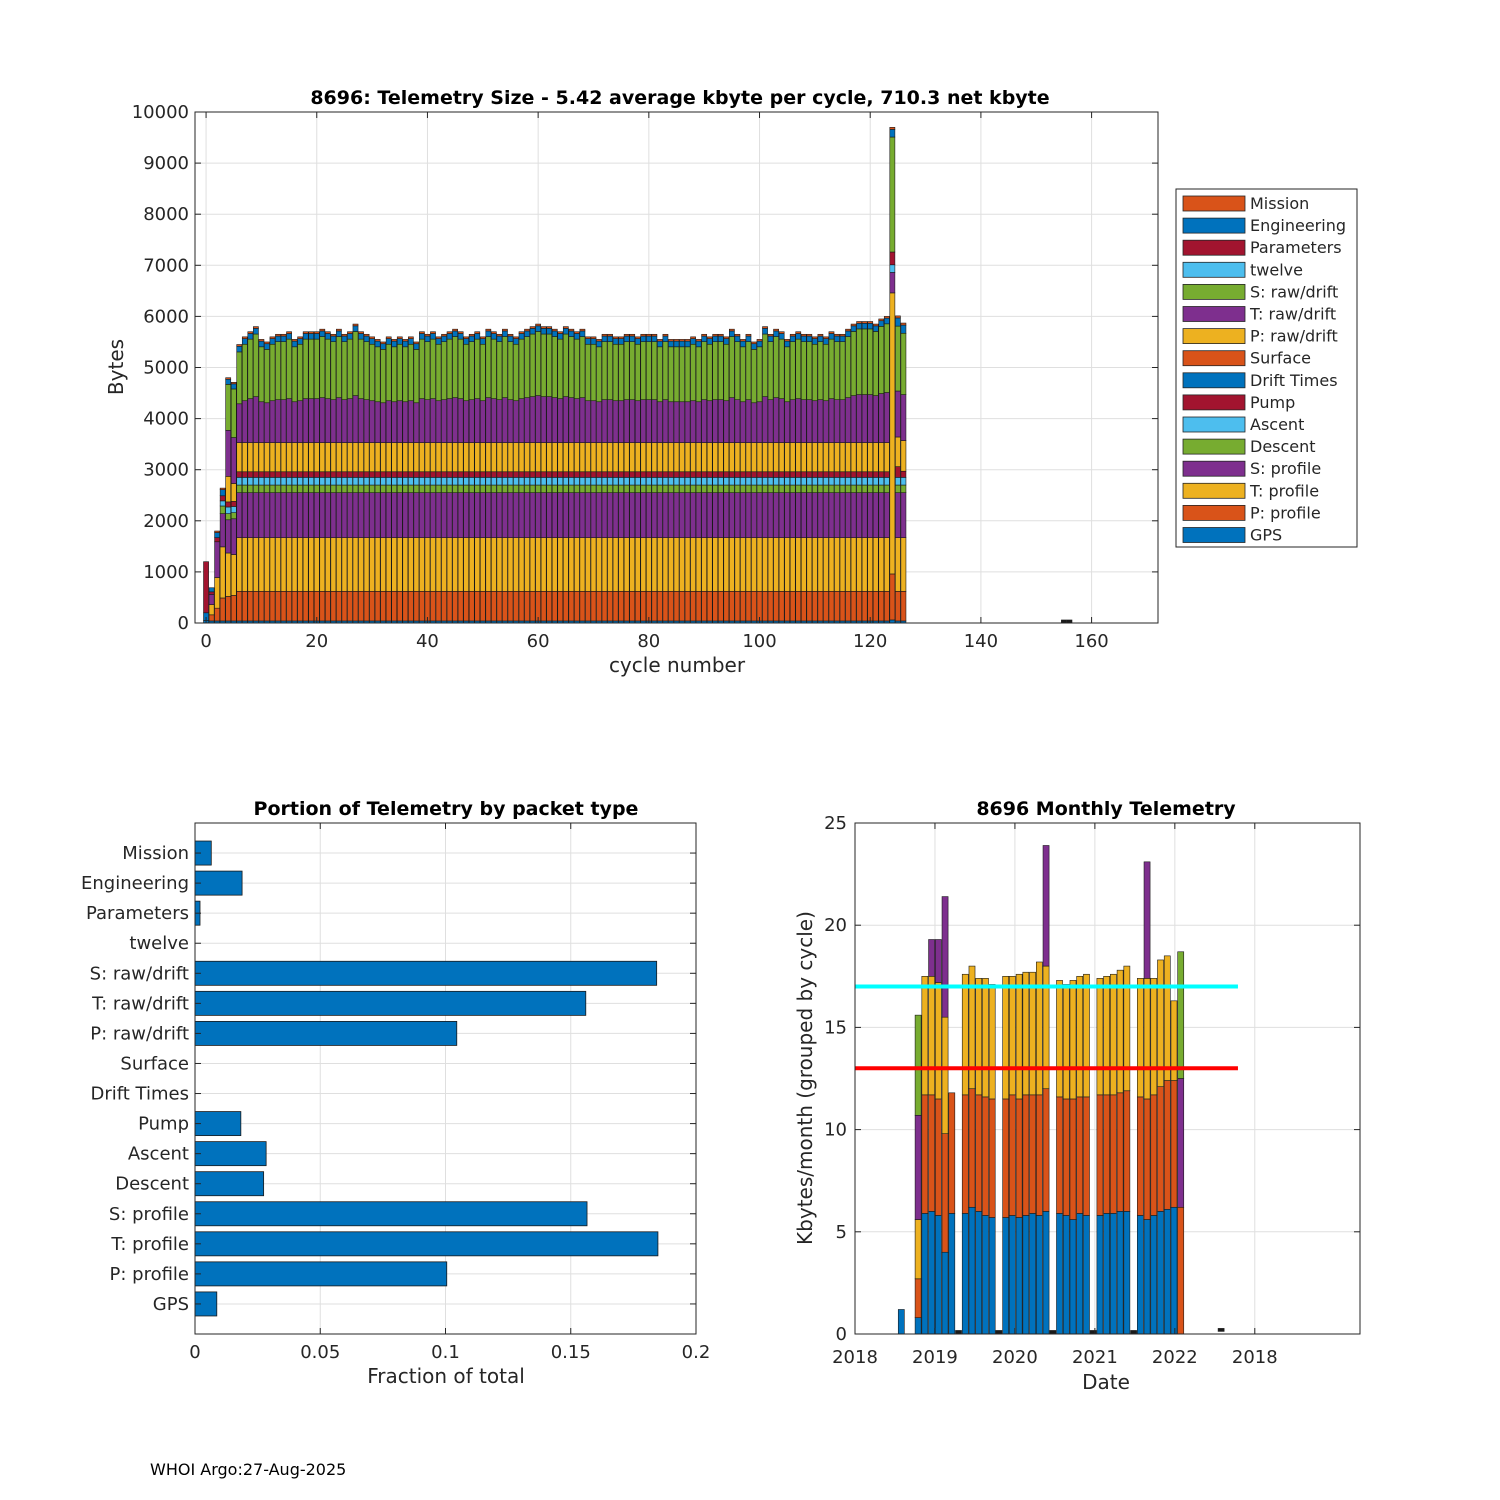  Describe the element at coordinates (835, 925) in the screenshot. I see `monthly-ytick-label: 20` at that location.